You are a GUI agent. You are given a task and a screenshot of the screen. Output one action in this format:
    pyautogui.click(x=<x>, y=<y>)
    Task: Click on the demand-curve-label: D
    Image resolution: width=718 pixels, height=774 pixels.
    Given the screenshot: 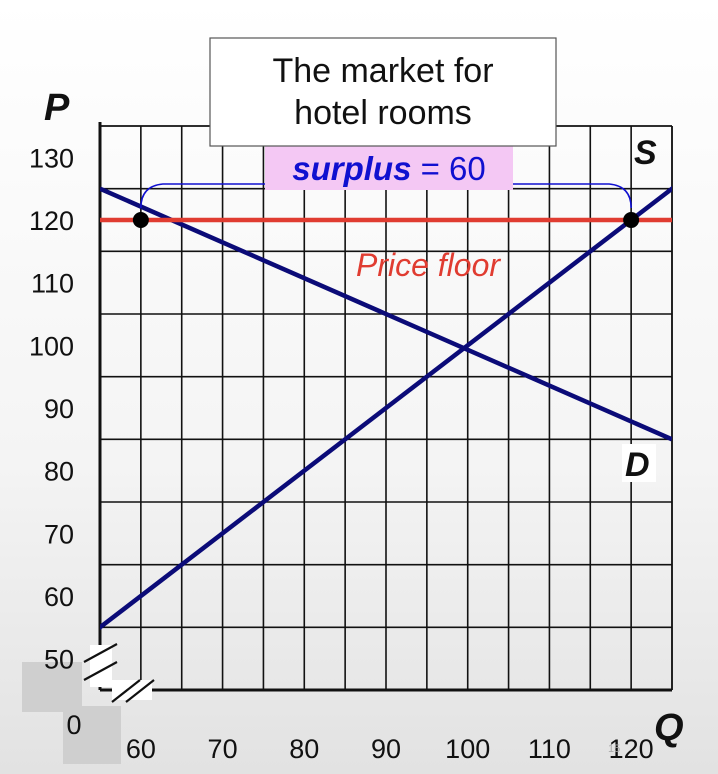 What is the action you would take?
    pyautogui.click(x=637, y=465)
    